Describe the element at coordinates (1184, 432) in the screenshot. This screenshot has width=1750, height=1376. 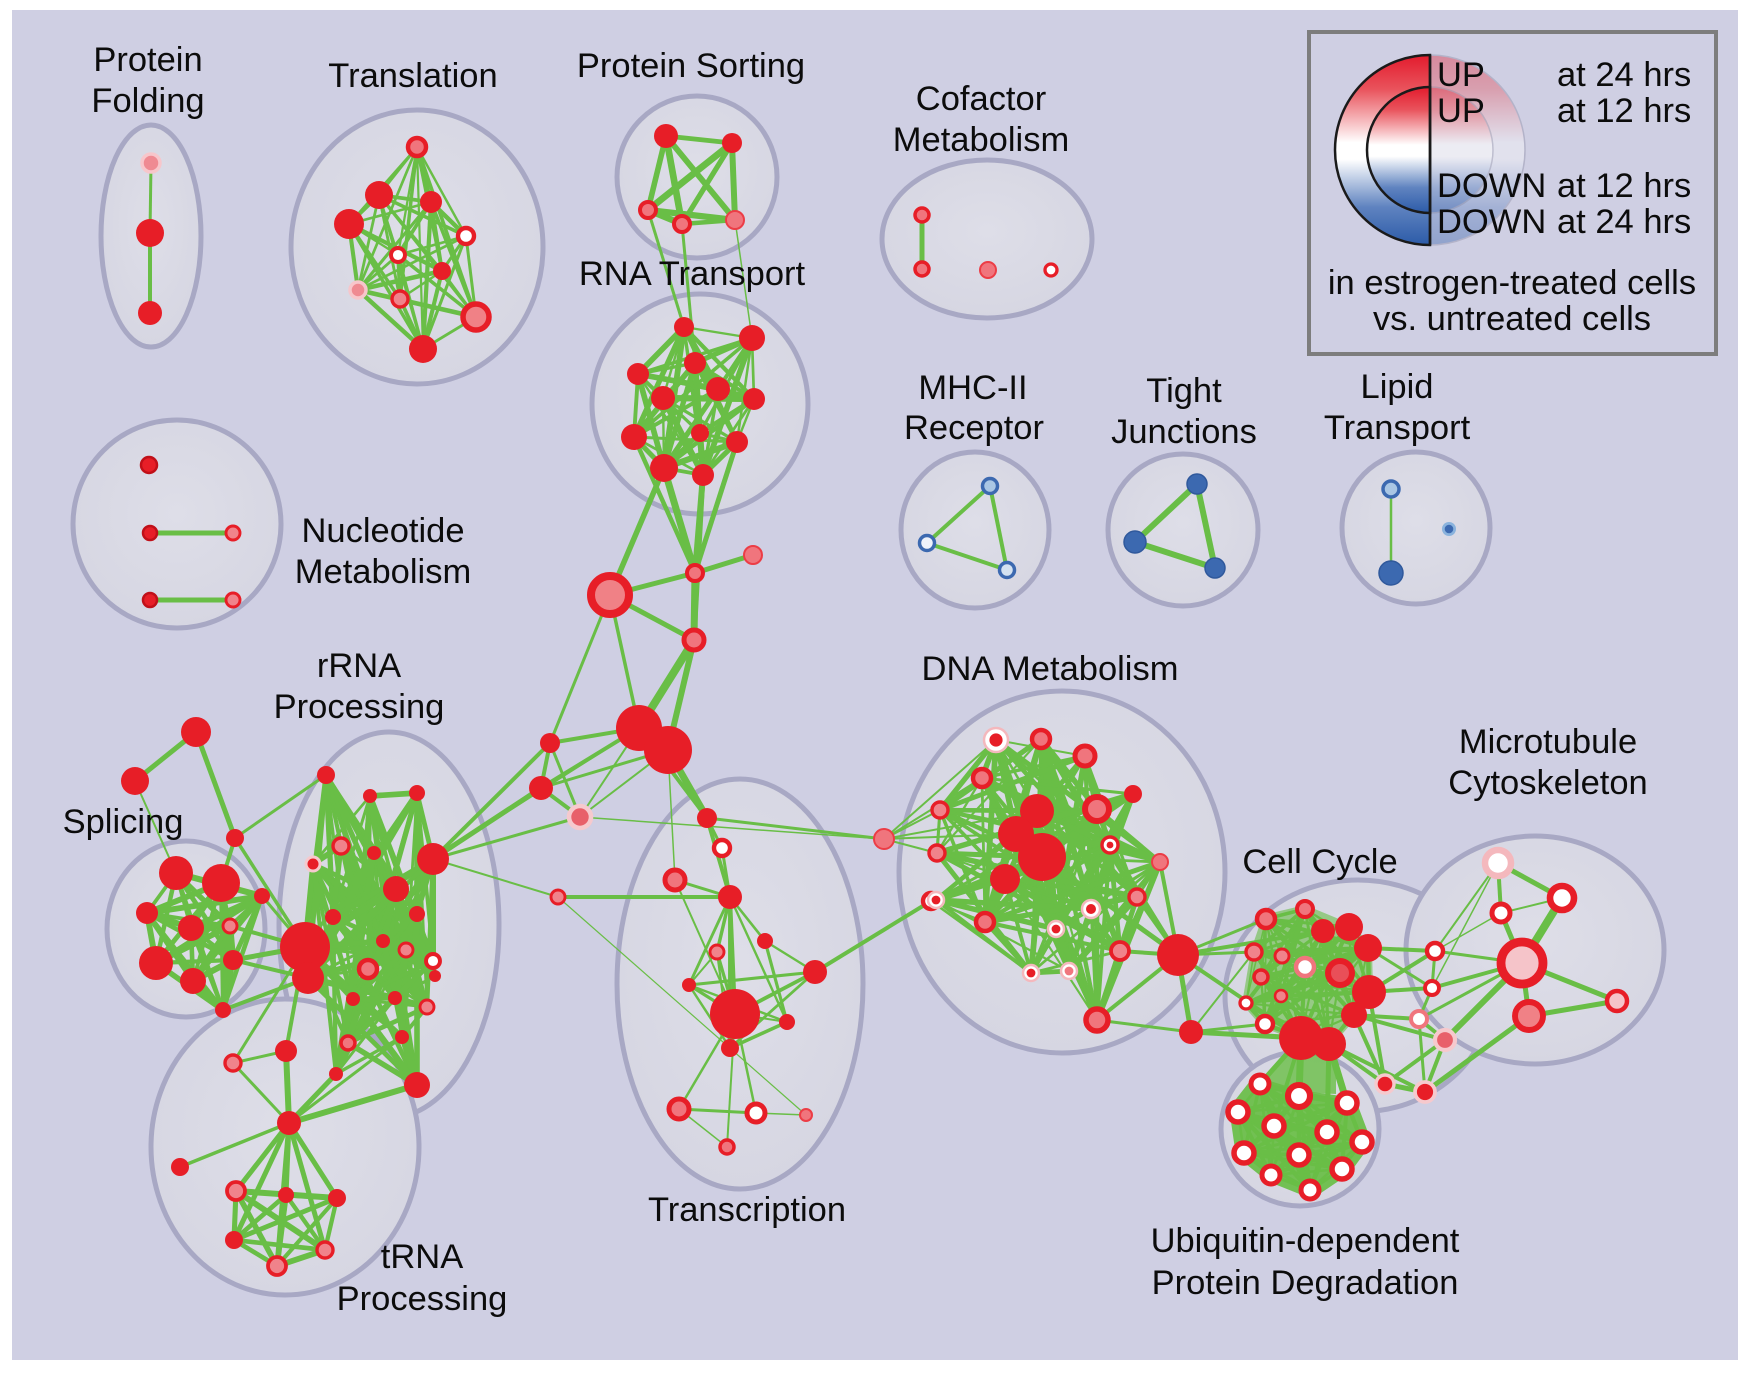
I see `svg-text: Junctions` at that location.